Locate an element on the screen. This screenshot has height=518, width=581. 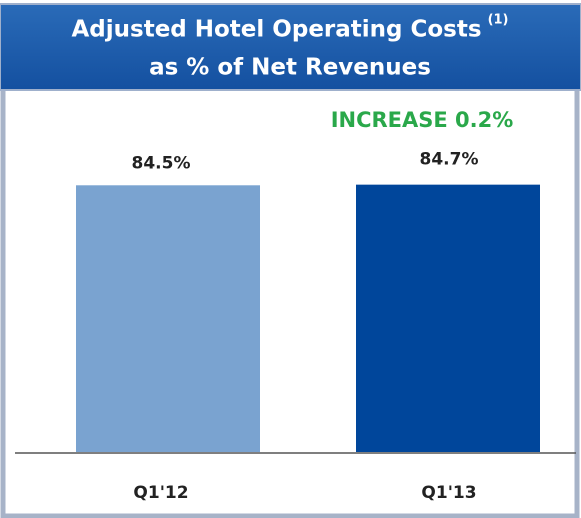
x-tick-label: Q1'12 is located at coordinates (160, 493).